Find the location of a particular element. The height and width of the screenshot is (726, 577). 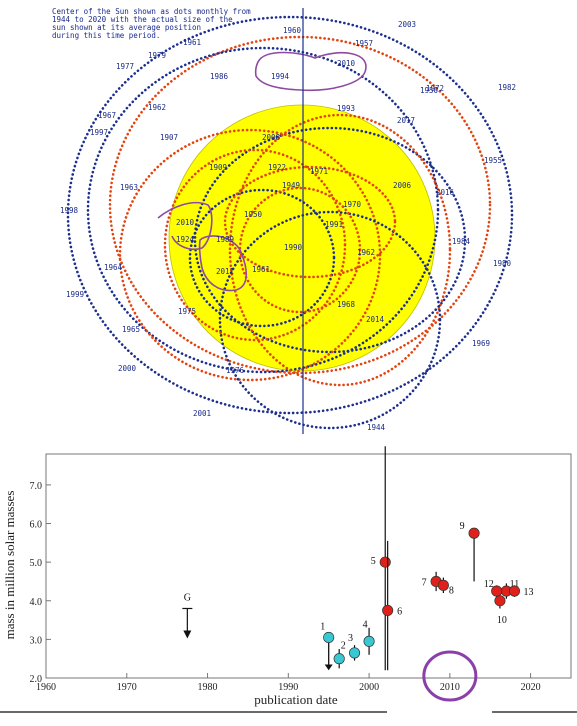

point-label: 13 is located at coordinates (528, 592).